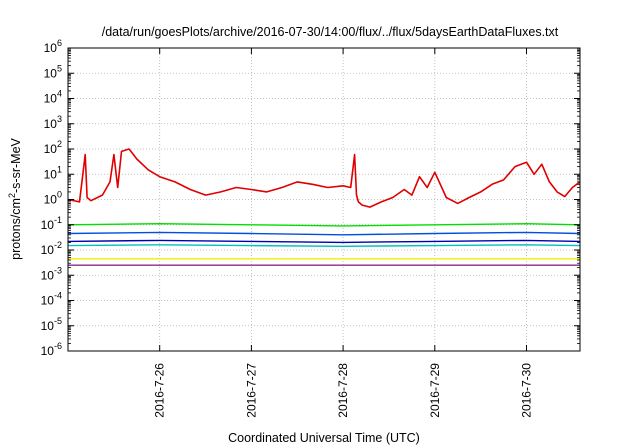 The image size is (640, 448). Describe the element at coordinates (51, 223) in the screenshot. I see `y-tick-label: 10⁻¹` at that location.